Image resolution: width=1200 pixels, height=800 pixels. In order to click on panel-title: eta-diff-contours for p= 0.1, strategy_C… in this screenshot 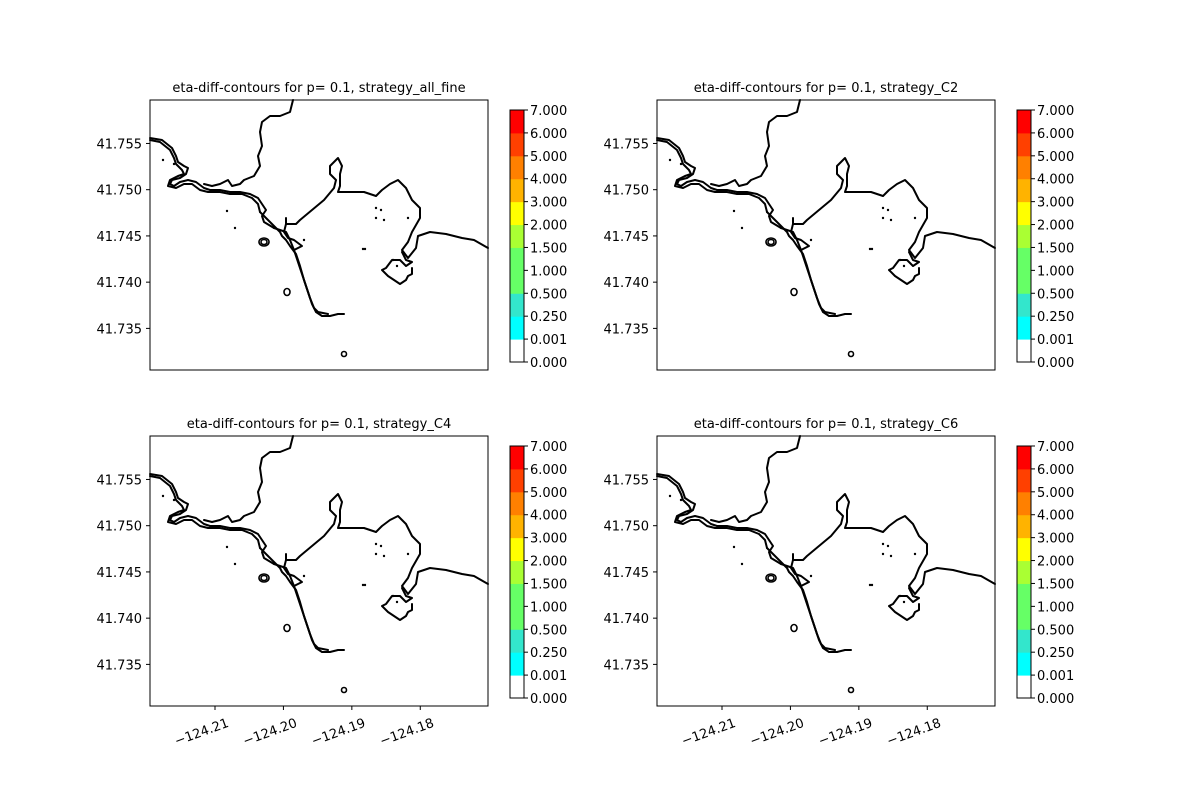, I will do `click(319, 424)`.